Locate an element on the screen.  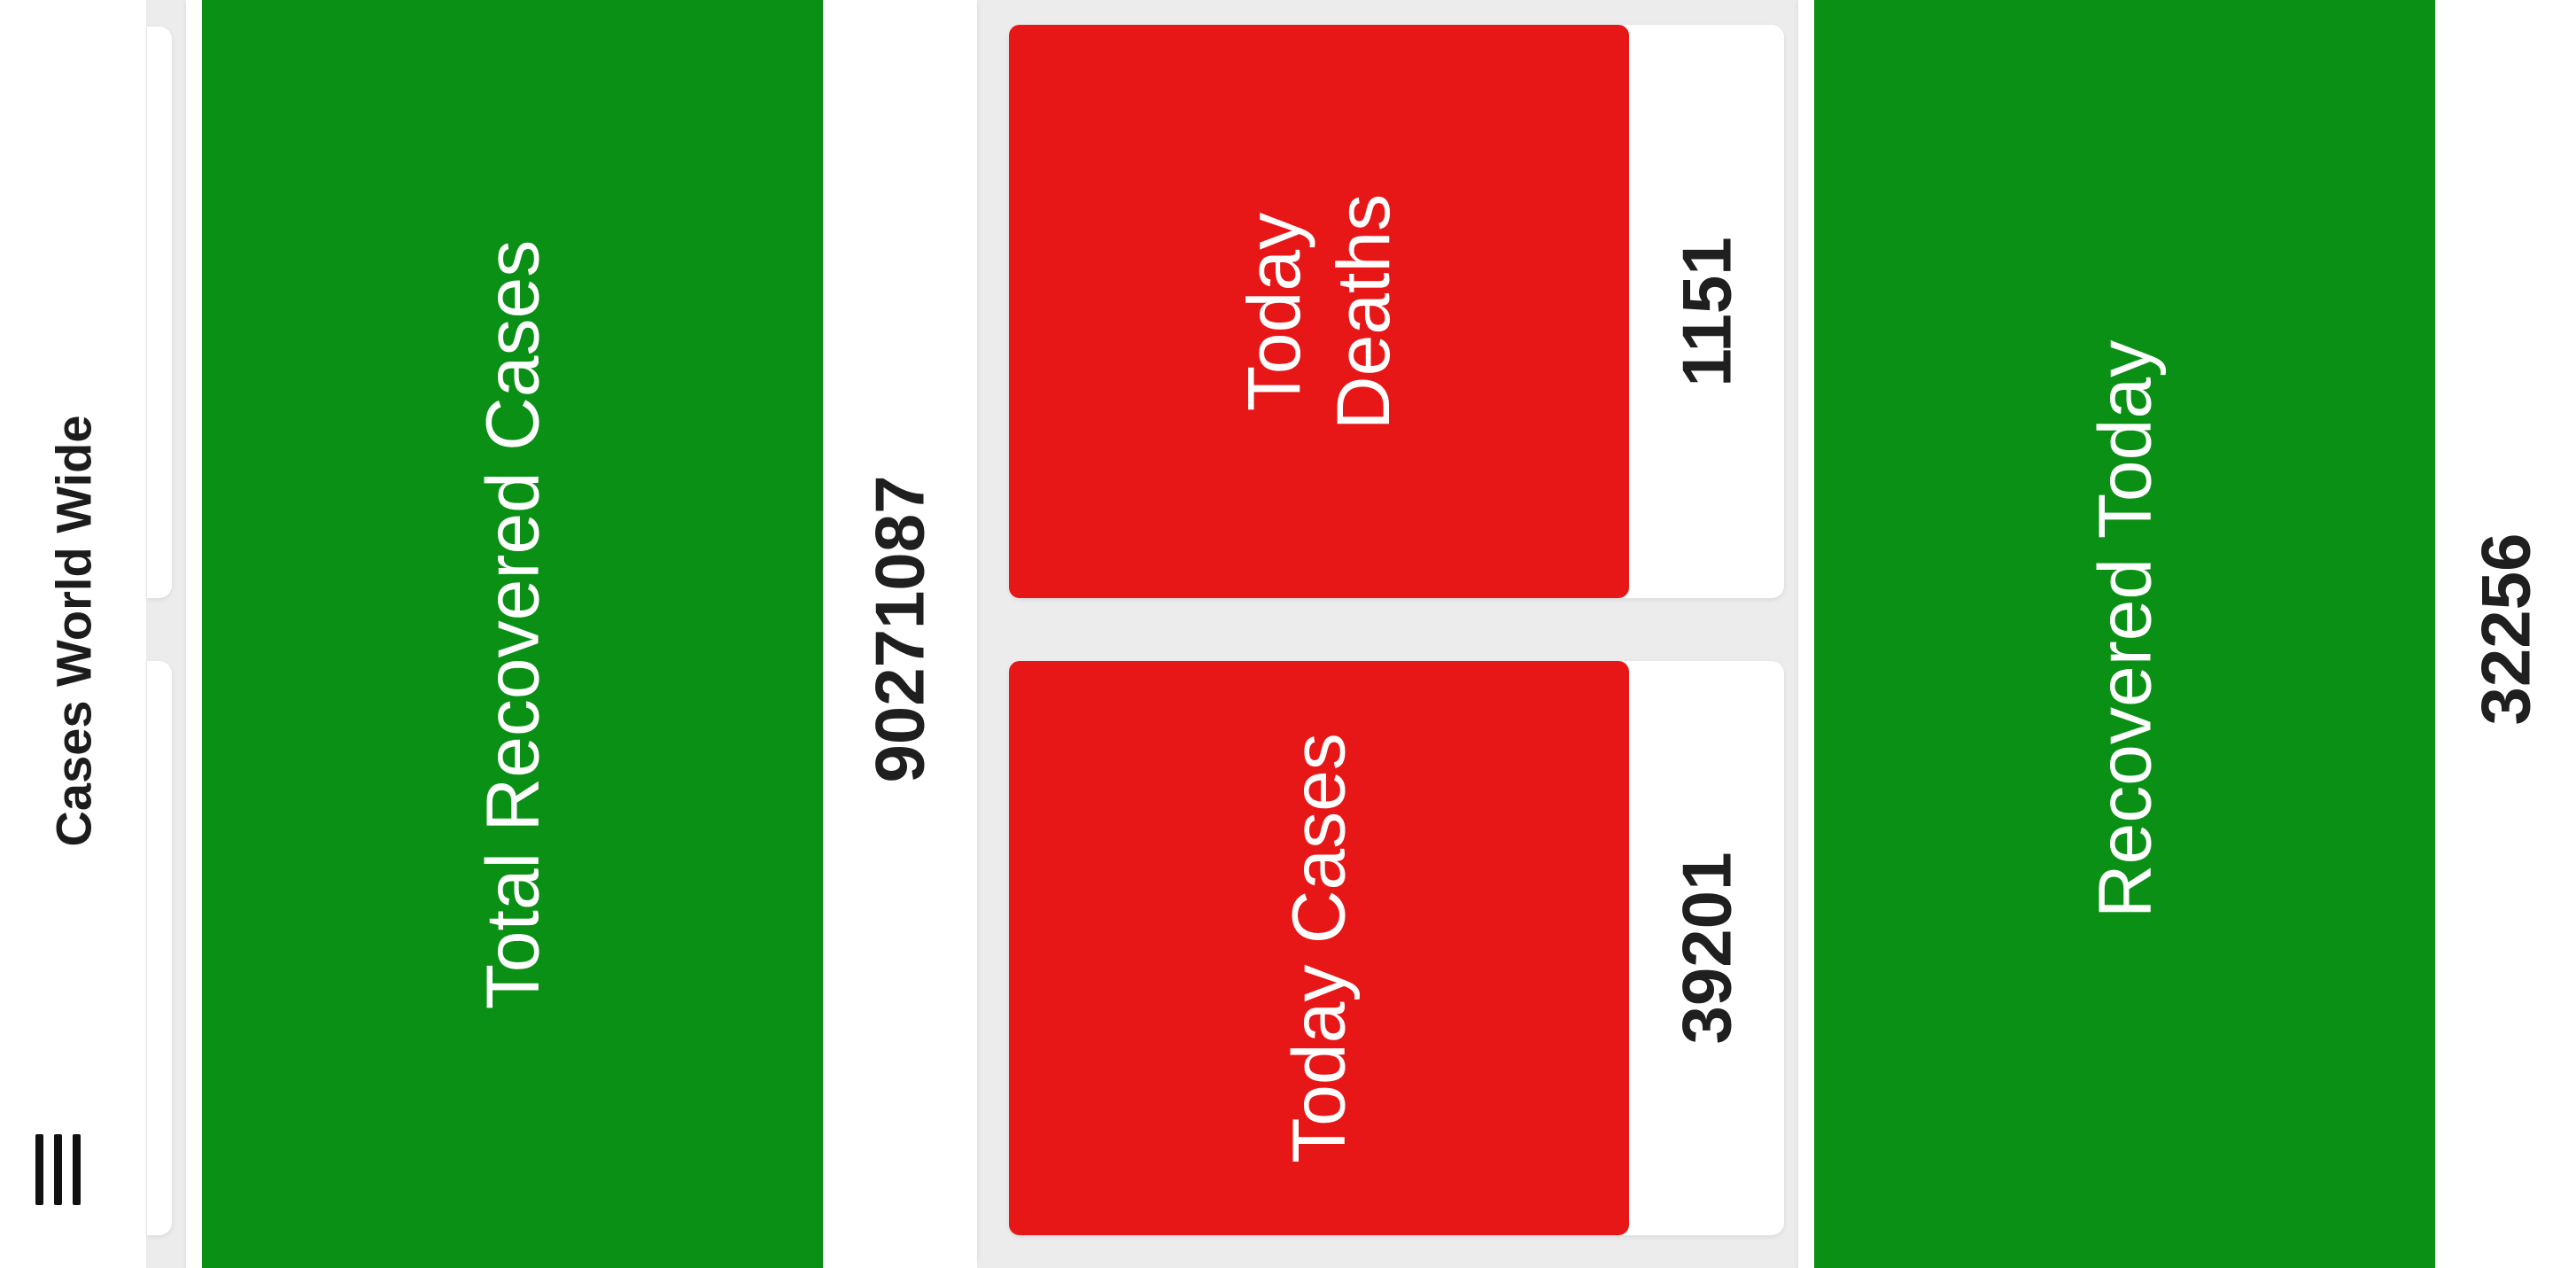
today-deaths-label-line2: Deaths is located at coordinates (1363, 311).